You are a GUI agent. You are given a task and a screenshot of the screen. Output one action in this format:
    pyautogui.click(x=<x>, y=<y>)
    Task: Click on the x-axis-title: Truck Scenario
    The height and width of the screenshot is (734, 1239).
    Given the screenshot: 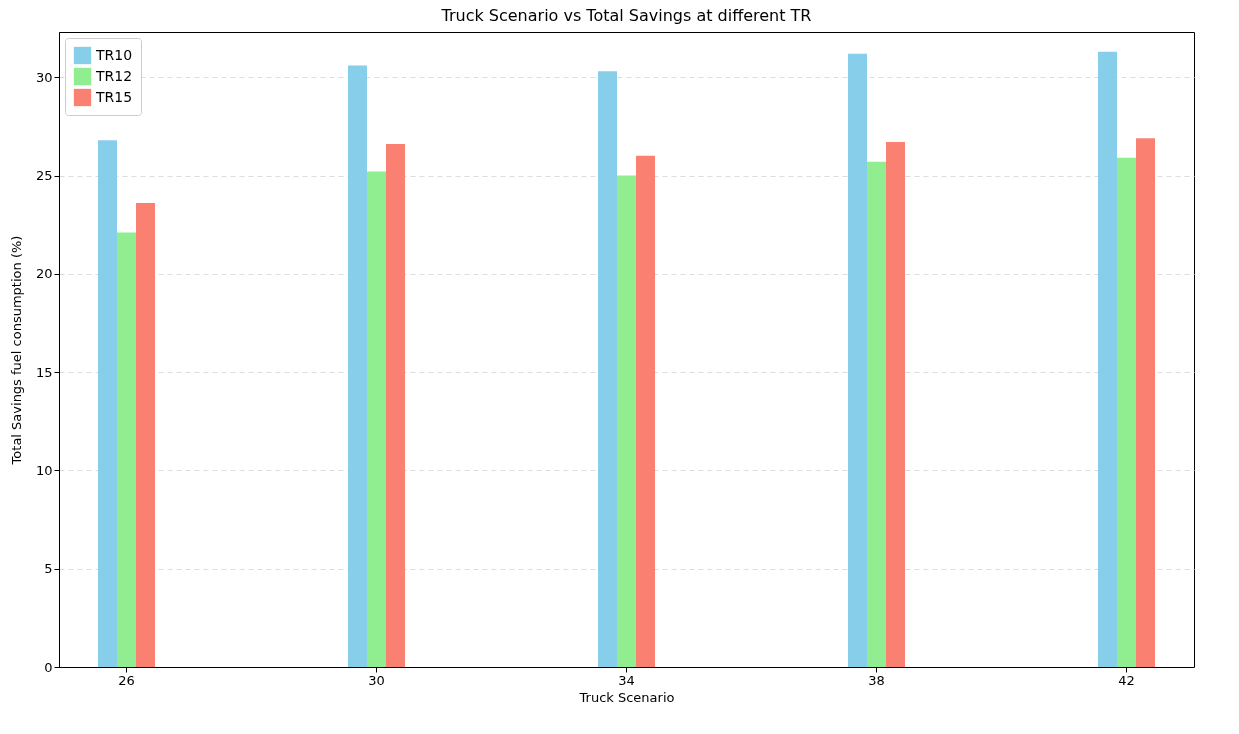 What is the action you would take?
    pyautogui.click(x=626, y=697)
    